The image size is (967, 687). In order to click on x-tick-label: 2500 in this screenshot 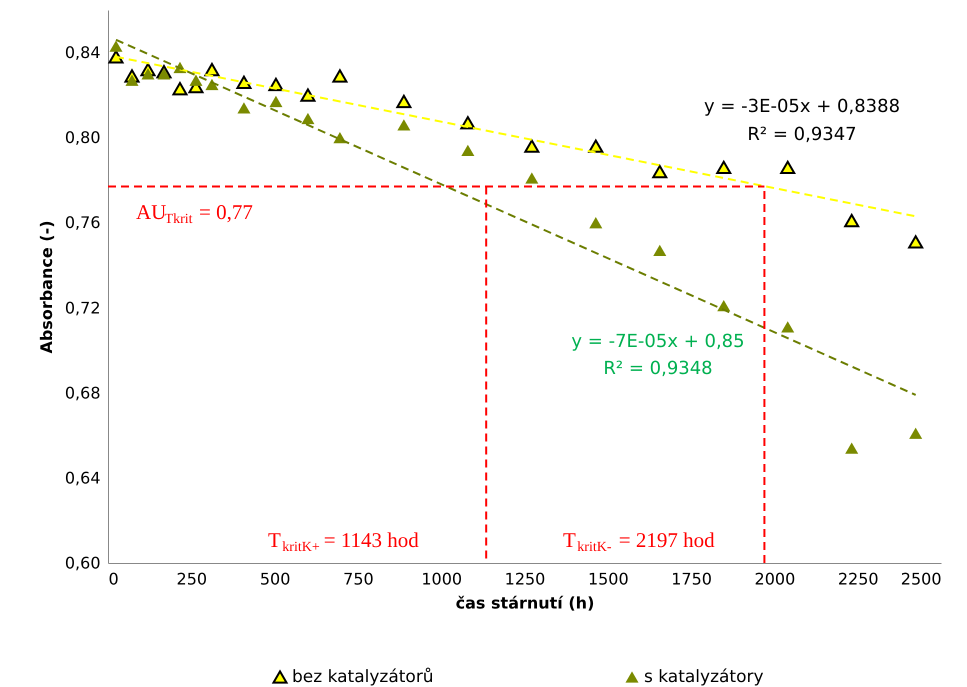, I will do `click(921, 579)`.